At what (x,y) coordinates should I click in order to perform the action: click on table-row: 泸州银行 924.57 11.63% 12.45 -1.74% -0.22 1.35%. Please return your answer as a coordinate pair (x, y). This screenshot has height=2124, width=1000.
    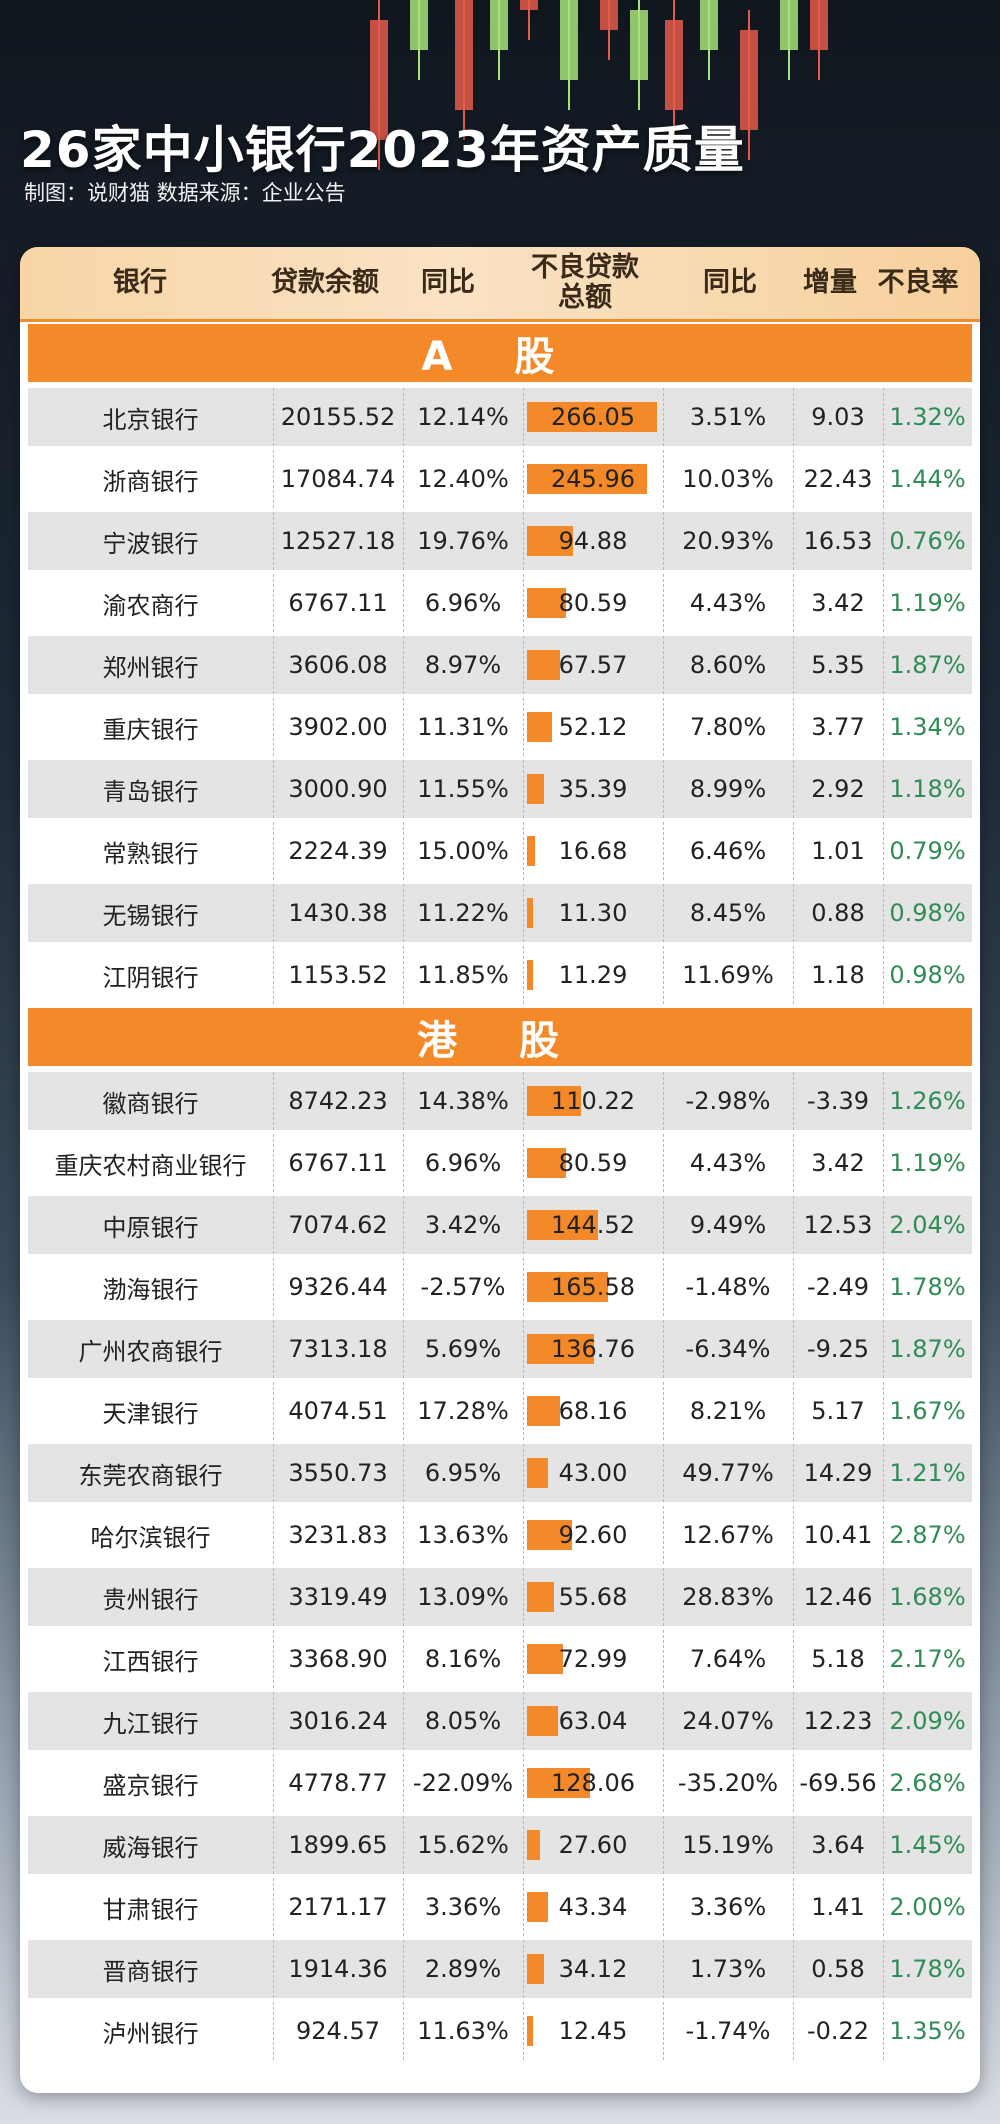
    Looking at the image, I should click on (500, 2031).